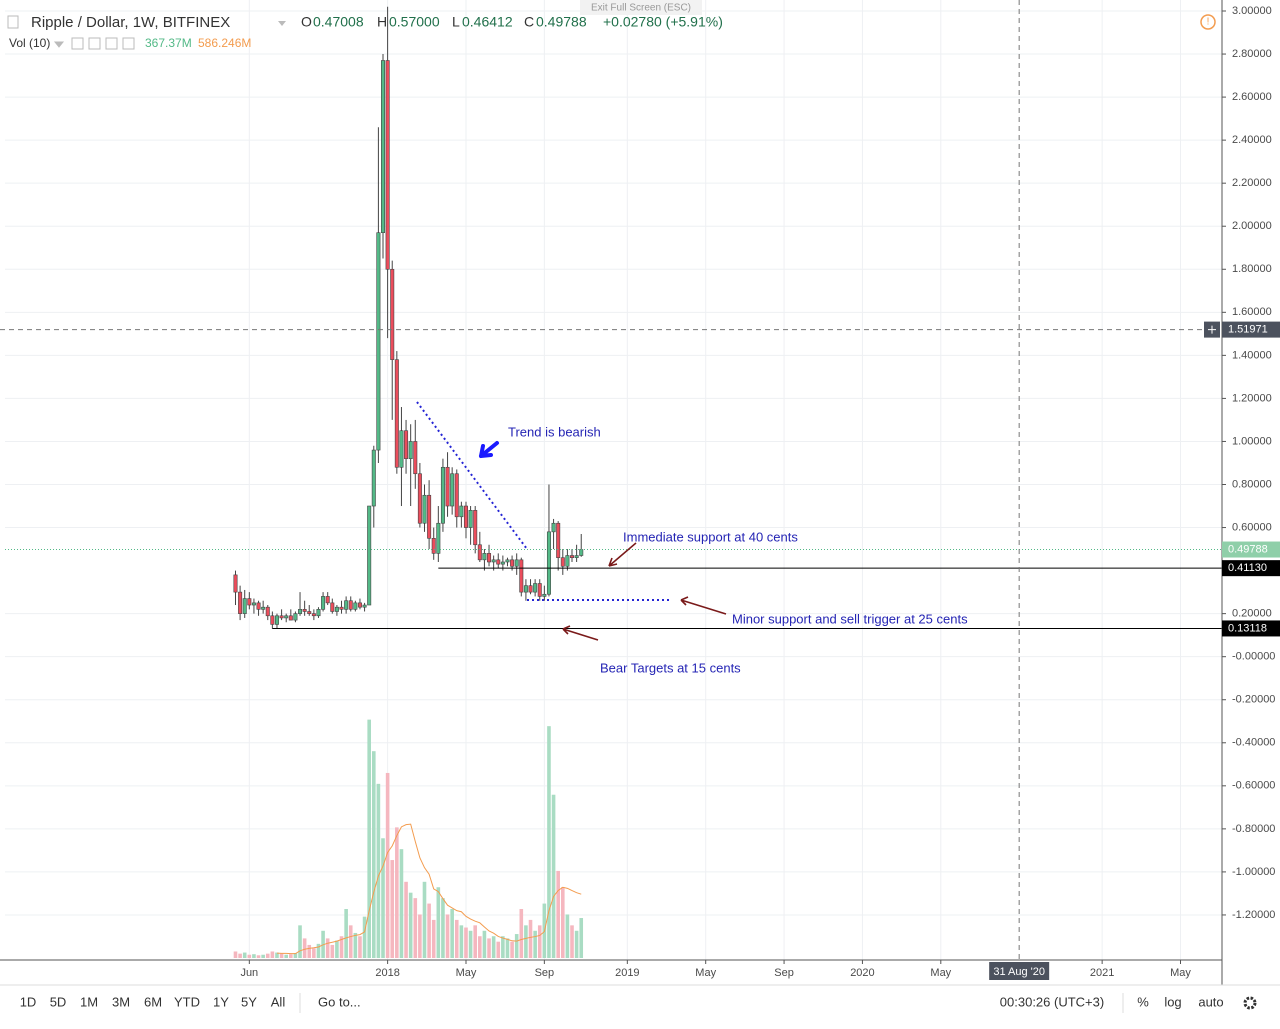 The width and height of the screenshot is (1280, 1029). Describe the element at coordinates (1250, 1003) in the screenshot. I see `settings-icon` at that location.